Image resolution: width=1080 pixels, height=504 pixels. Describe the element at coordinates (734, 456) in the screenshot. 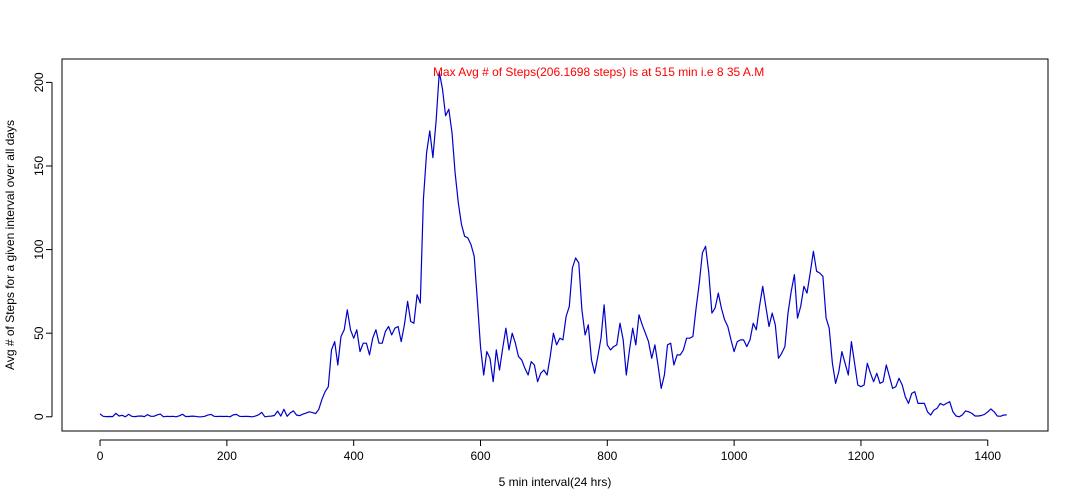

I see `x-tick-label: 1000` at that location.